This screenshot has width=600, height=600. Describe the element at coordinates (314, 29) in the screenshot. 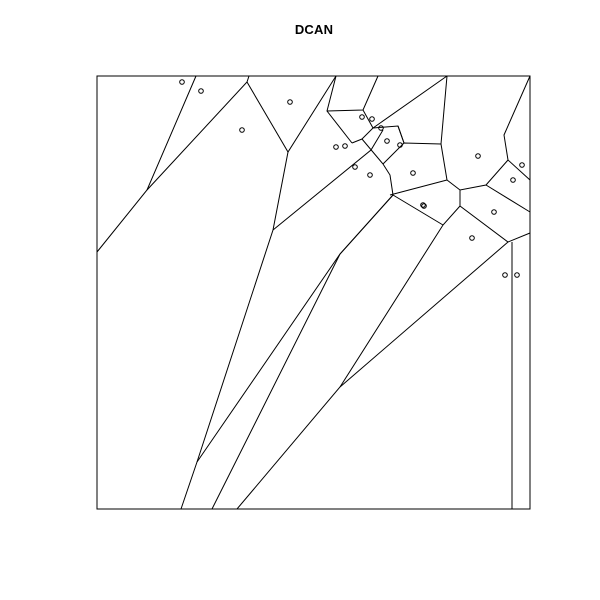

I see `plot-title: DCAN` at that location.